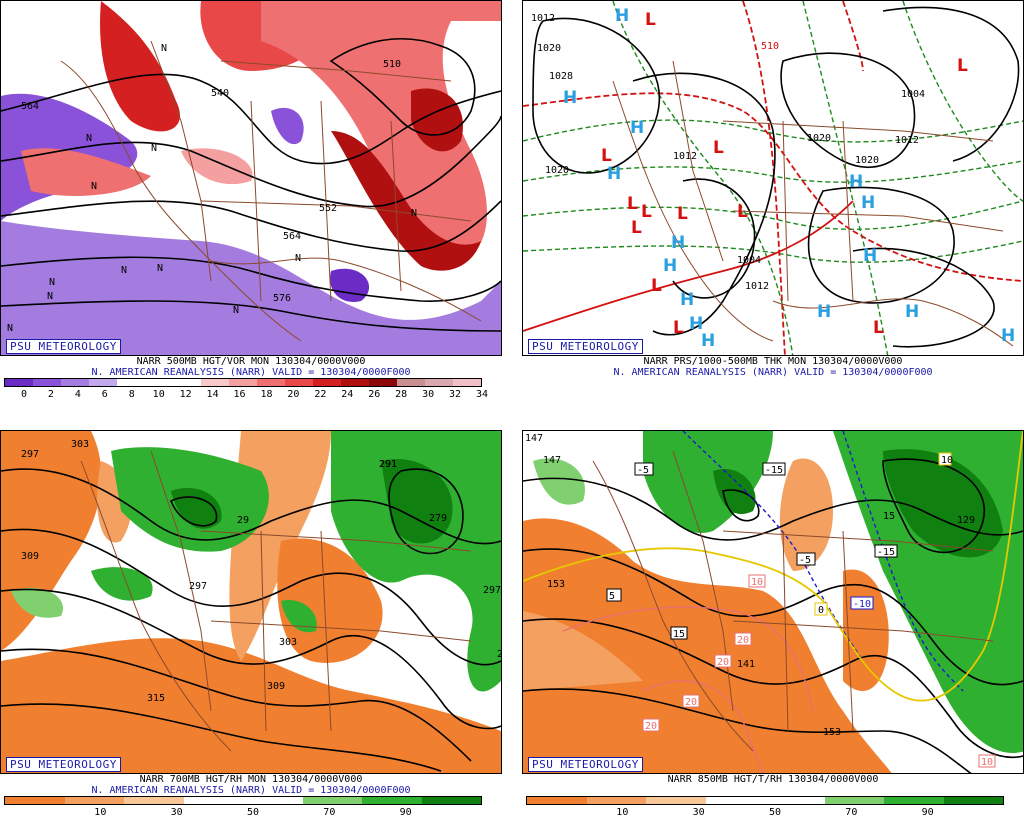 Image resolution: width=1024 pixels, height=832 pixels. What do you see at coordinates (287, 126) in the screenshot?
I see `vorticity-negative-region` at bounding box center [287, 126].